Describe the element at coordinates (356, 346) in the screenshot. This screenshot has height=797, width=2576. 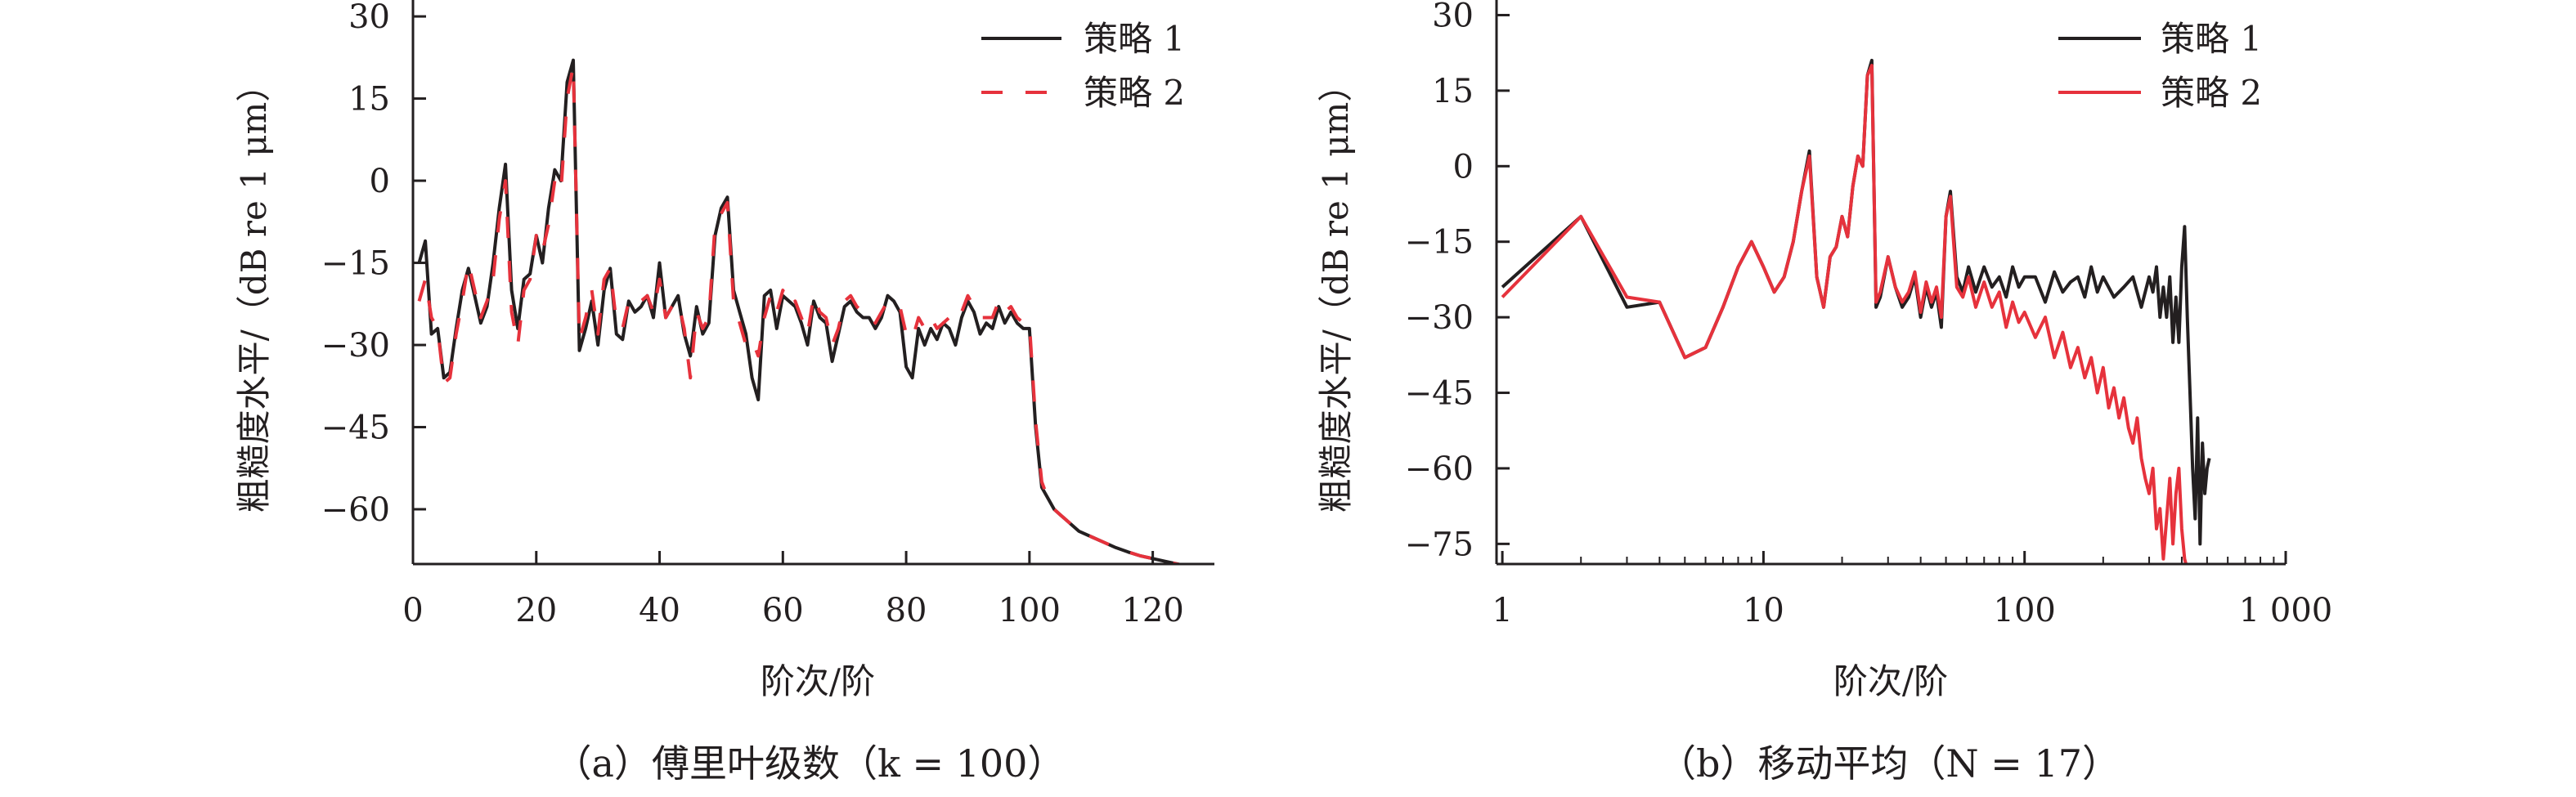
I see `panel-a-ytick-label: −30` at that location.